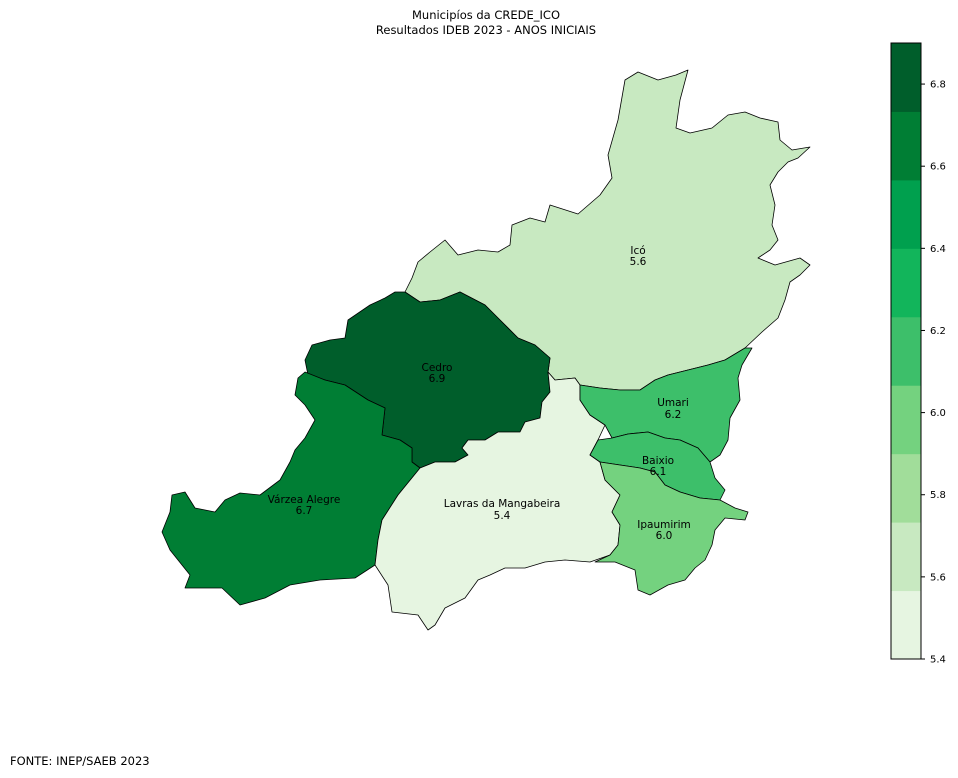 Image resolution: width=958 pixels, height=778 pixels. I want to click on label-varzea-name: Várzea Alegre, so click(304, 500).